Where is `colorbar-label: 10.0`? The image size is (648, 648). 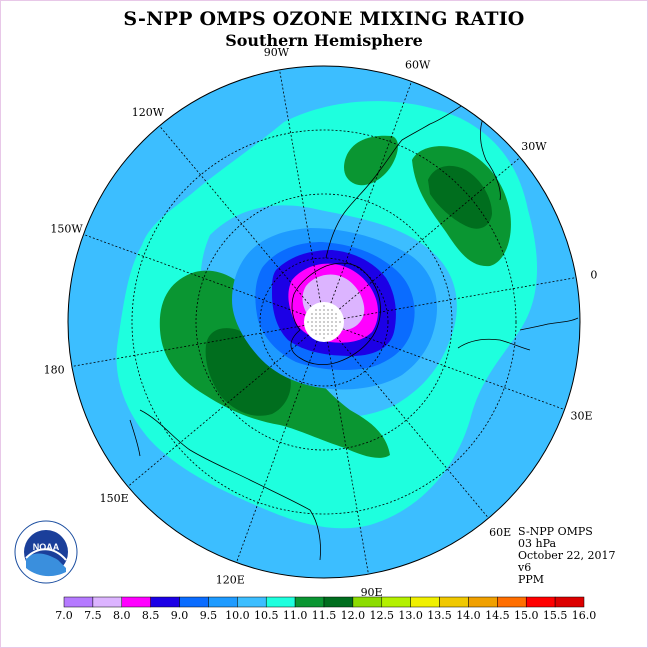
colorbar-label: 10.0 is located at coordinates (237, 615).